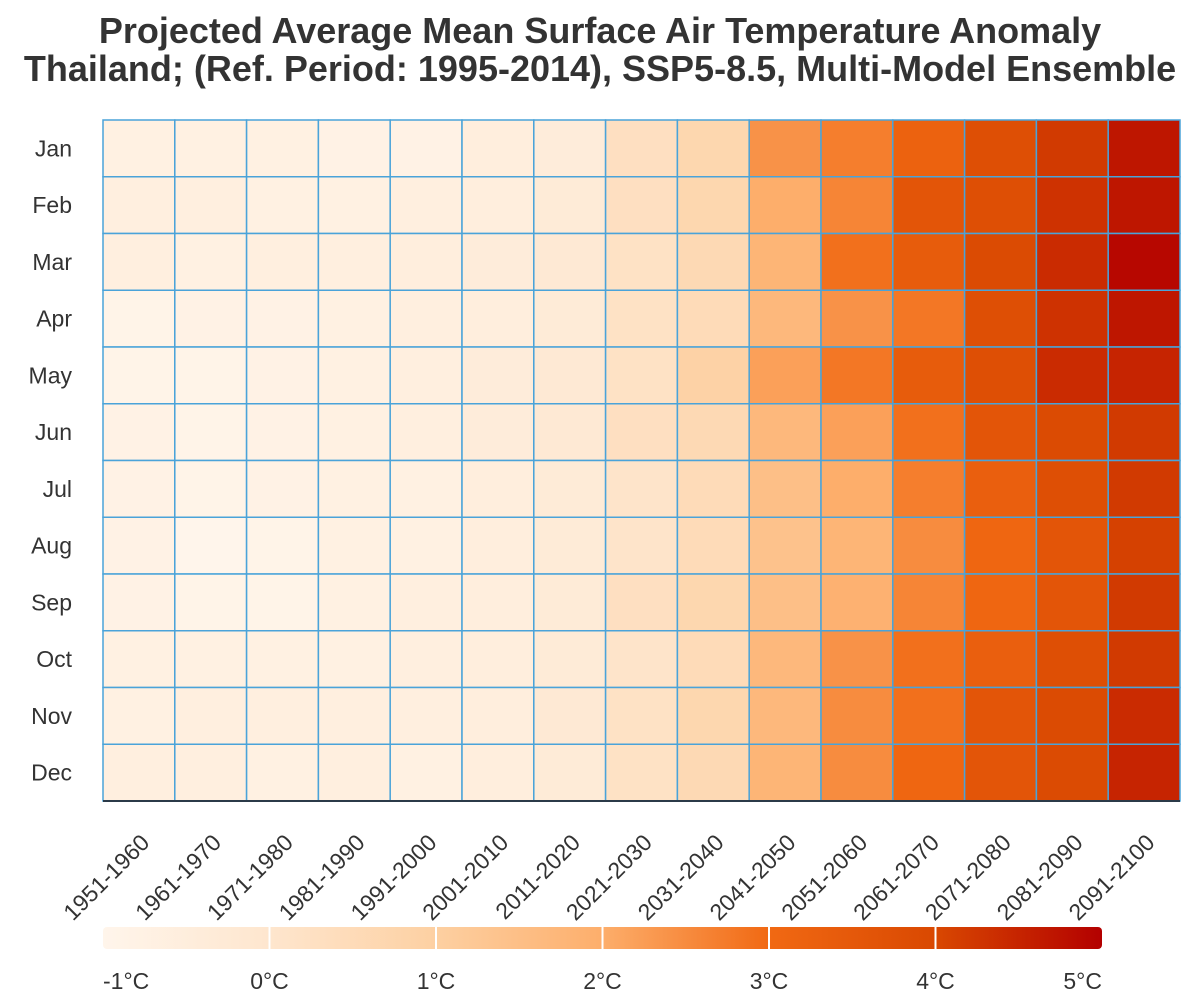  Describe the element at coordinates (51, 602) in the screenshot. I see `y-tick-label: Sep` at that location.